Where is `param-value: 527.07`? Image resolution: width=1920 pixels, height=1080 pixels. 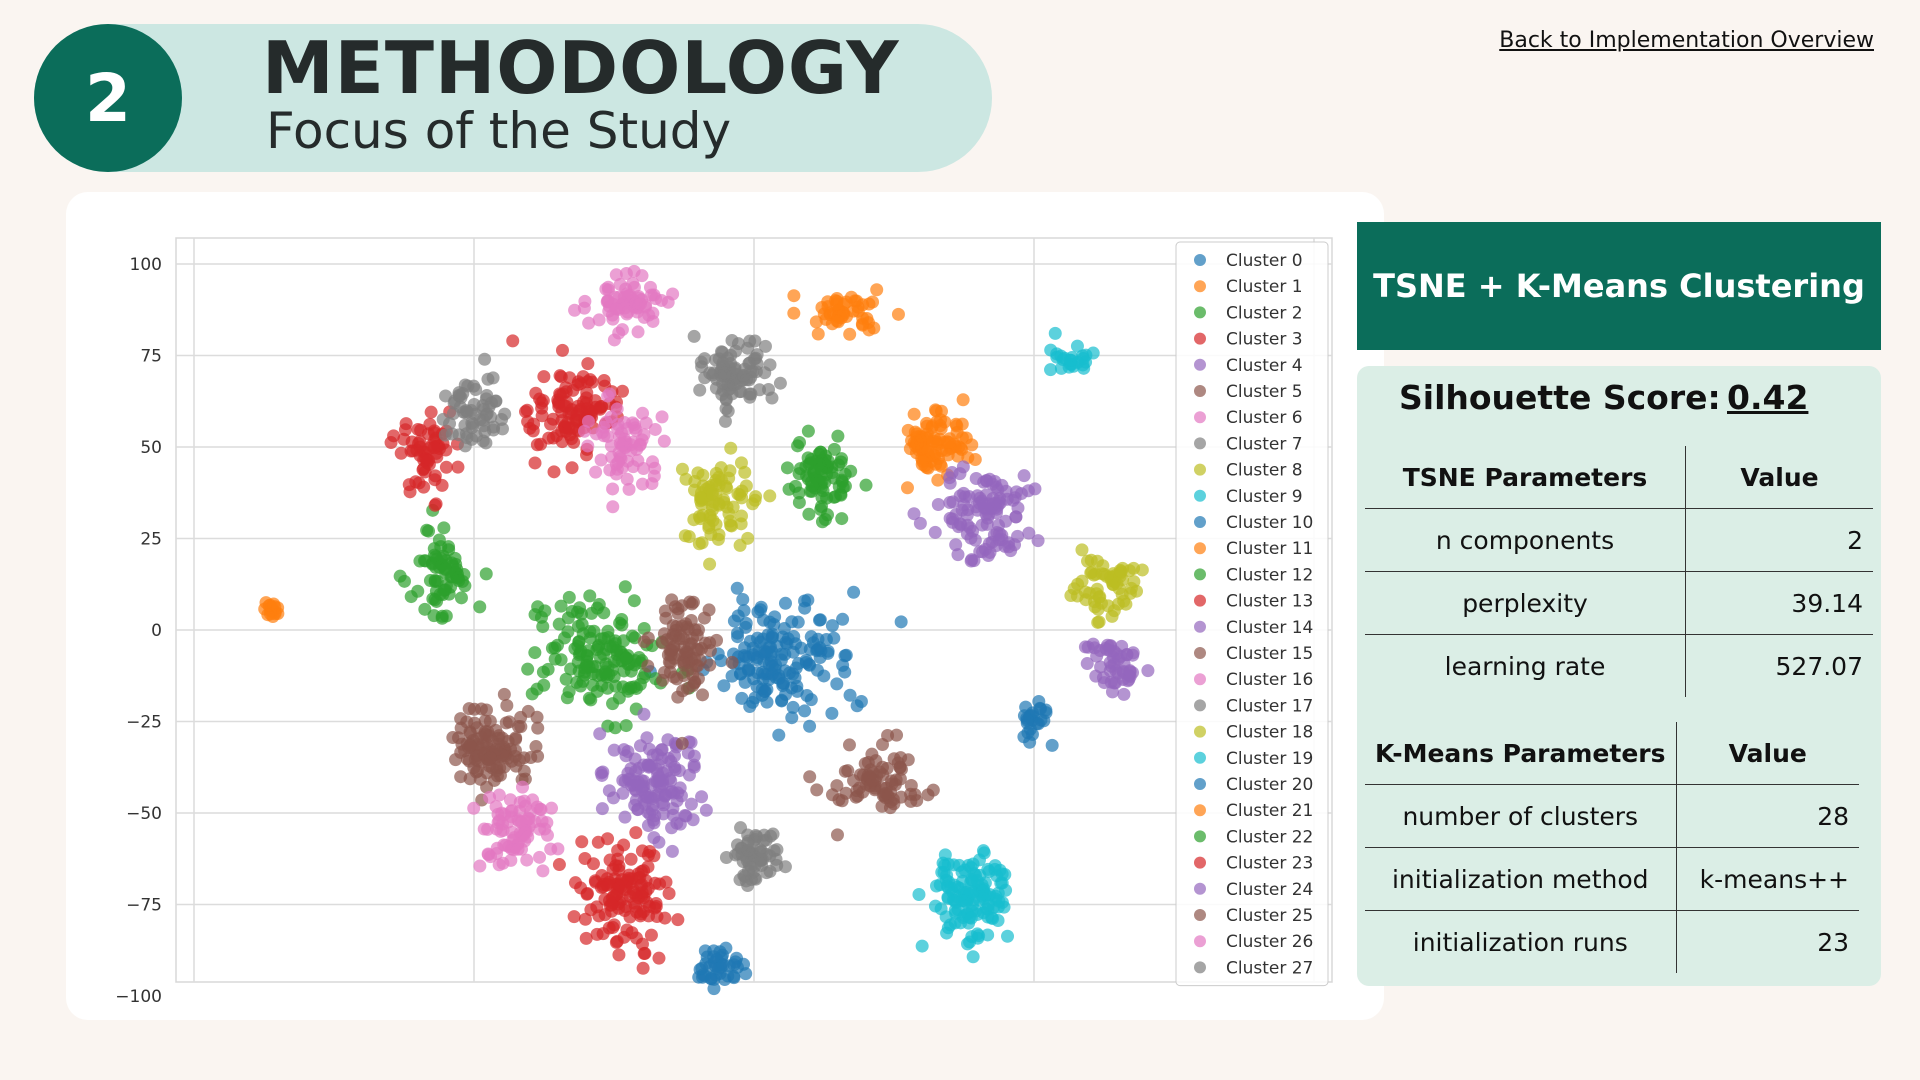
param-value: 527.07 is located at coordinates (1779, 665).